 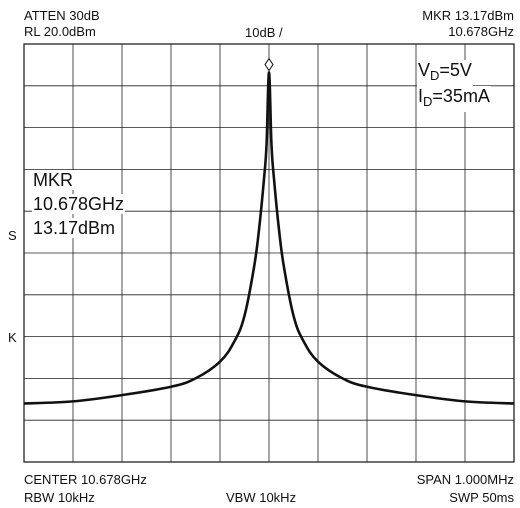 What do you see at coordinates (461, 96) in the screenshot?
I see `id-value: =35mA` at bounding box center [461, 96].